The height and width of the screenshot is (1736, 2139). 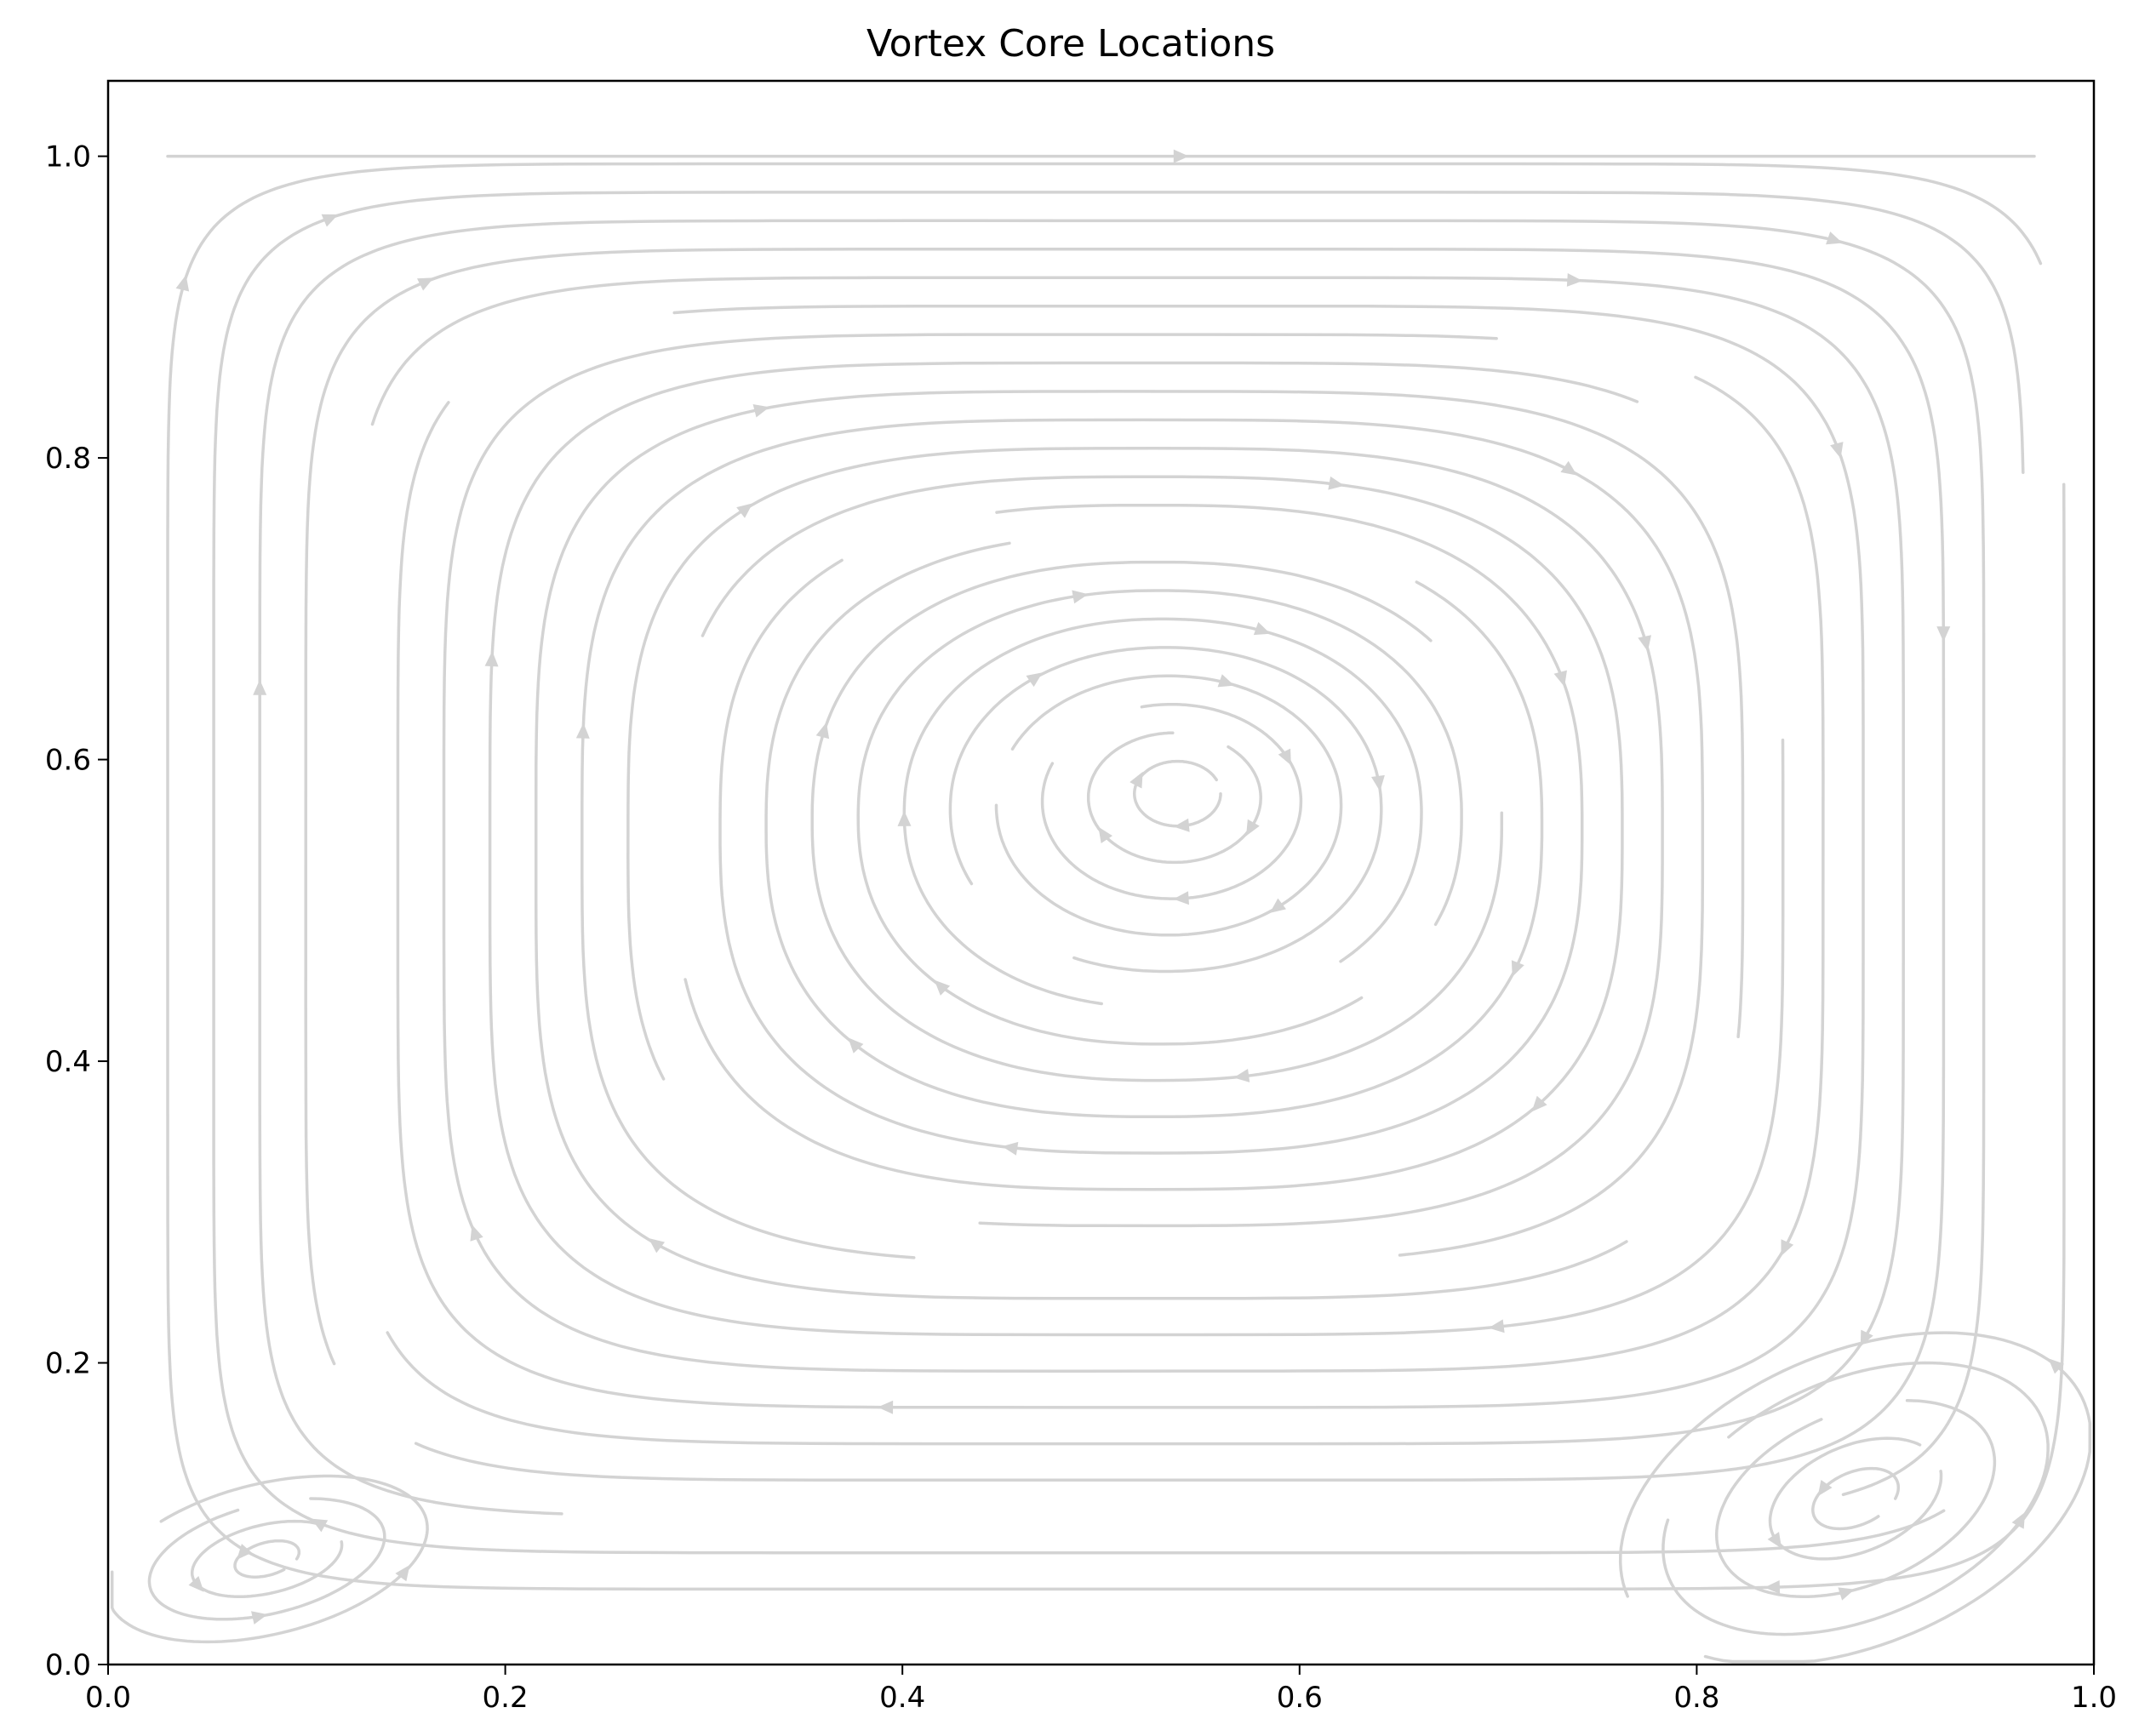 What do you see at coordinates (76, 911) in the screenshot?
I see `y-axis: 0.0 0.2 0.4 0.6 0.8 1.0` at bounding box center [76, 911].